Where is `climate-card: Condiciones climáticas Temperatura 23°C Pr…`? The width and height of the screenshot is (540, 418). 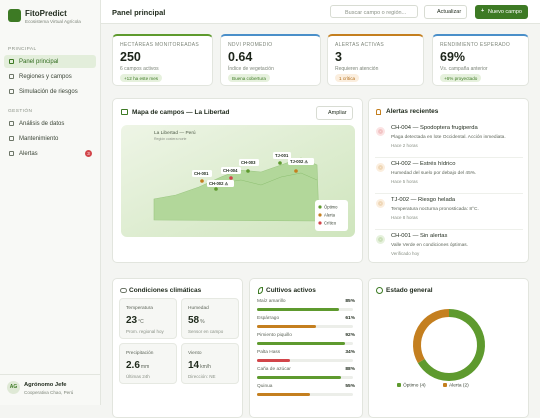
climate-card: Condiciones climáticas Temperatura 23°C Pr… is located at coordinates (177, 348).